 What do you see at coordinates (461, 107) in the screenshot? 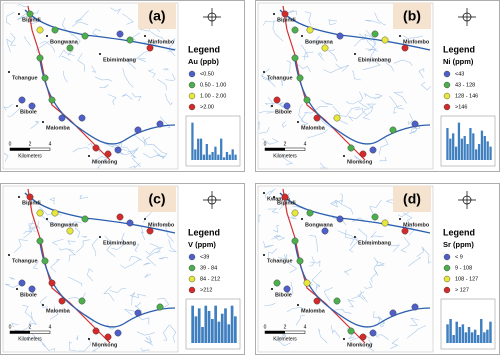
I see `legend-label: >146` at bounding box center [461, 107].